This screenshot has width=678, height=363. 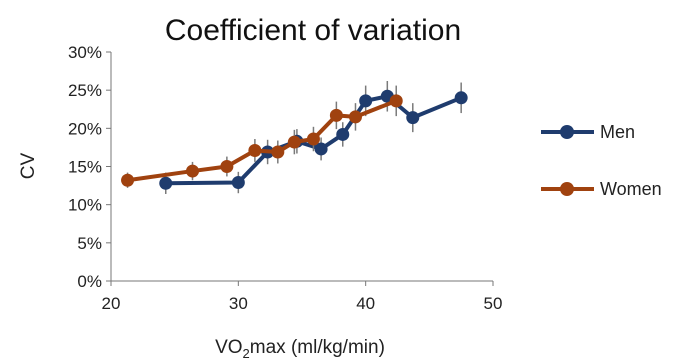 I want to click on series-women, so click(x=262, y=136).